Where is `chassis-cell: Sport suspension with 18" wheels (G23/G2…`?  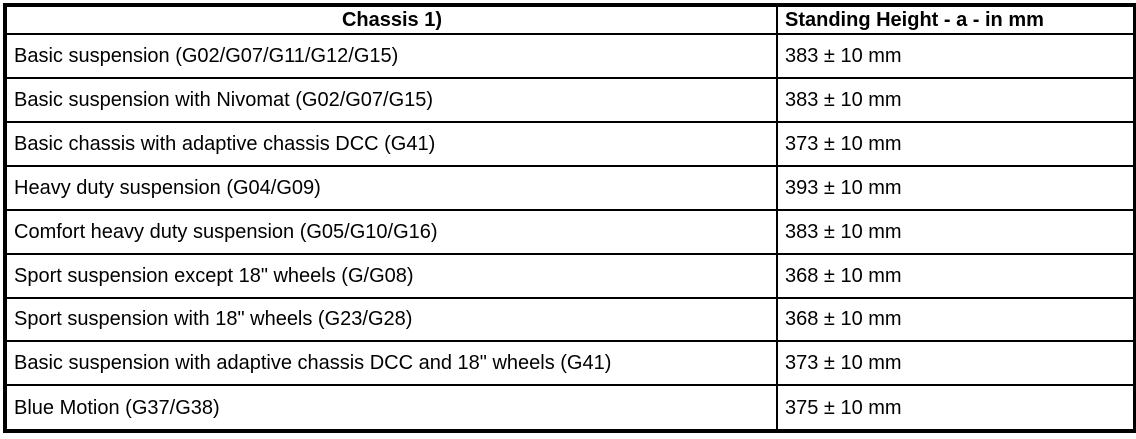 chassis-cell: Sport suspension with 18" wheels (G23/G2… is located at coordinates (391, 319).